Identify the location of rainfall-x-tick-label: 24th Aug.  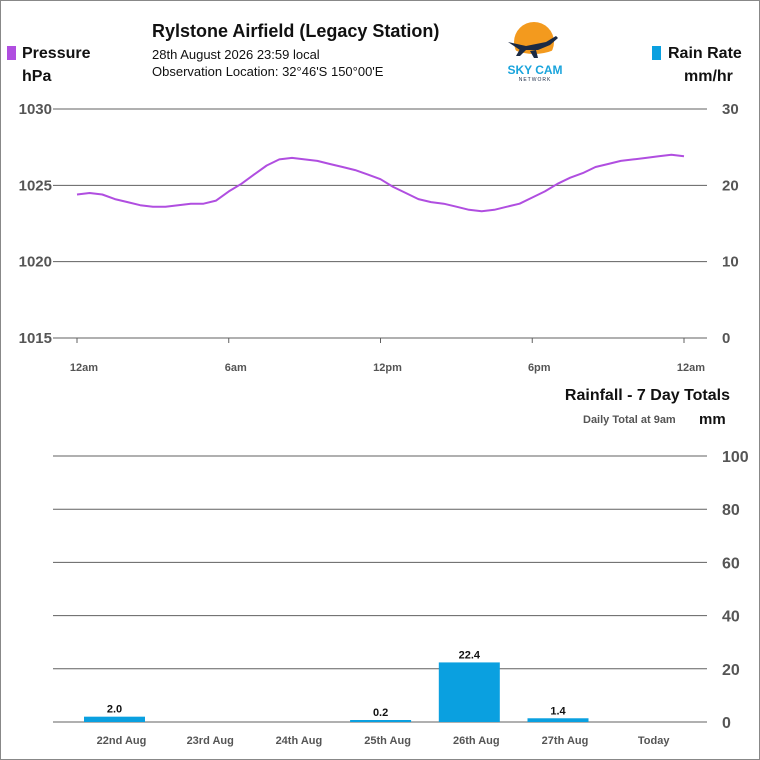
(299, 741).